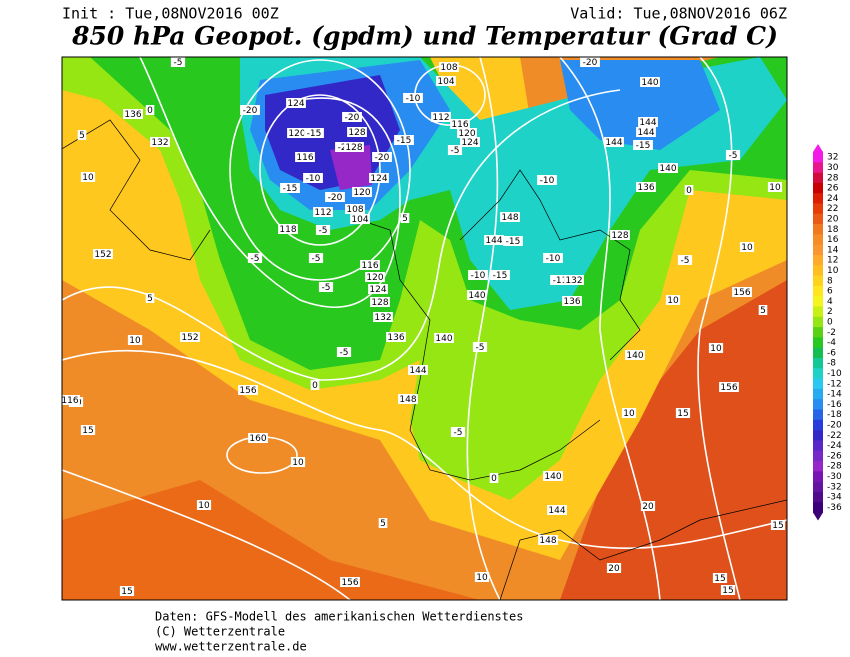  Describe the element at coordinates (832, 158) in the screenshot. I see `colorbar-label: 32` at that location.